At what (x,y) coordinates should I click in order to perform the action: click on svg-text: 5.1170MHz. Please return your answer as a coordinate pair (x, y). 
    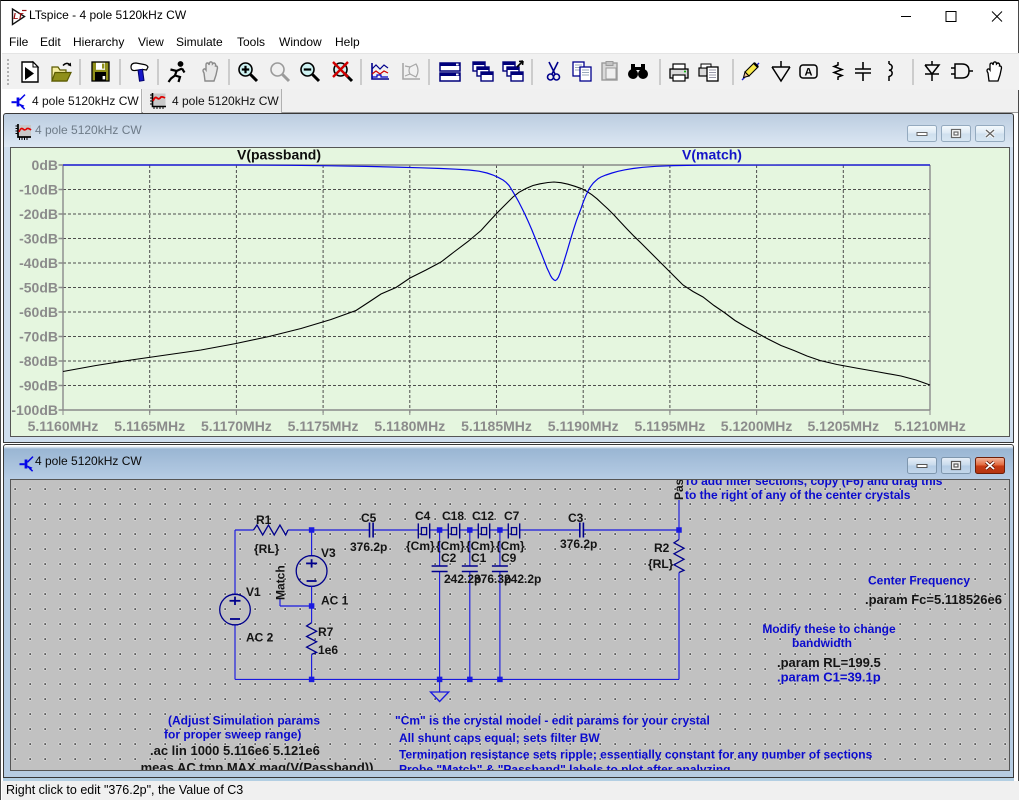
    Looking at the image, I should click on (236, 426).